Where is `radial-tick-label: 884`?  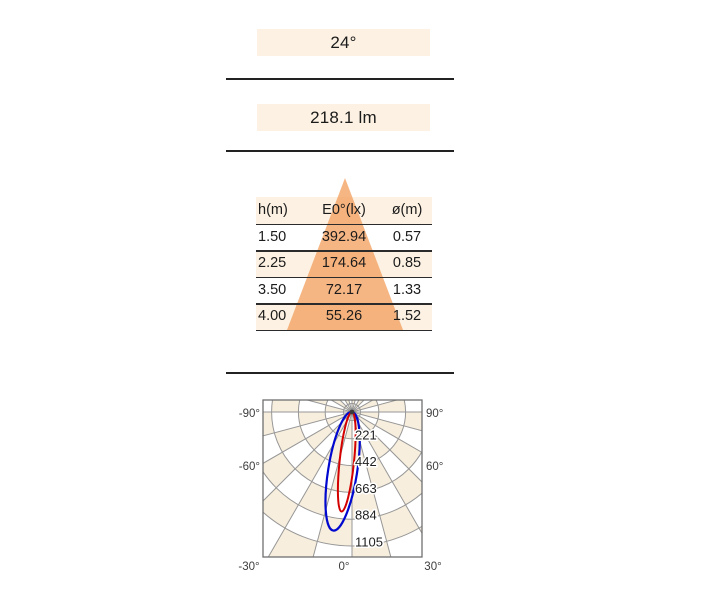
radial-tick-label: 884 is located at coordinates (366, 515).